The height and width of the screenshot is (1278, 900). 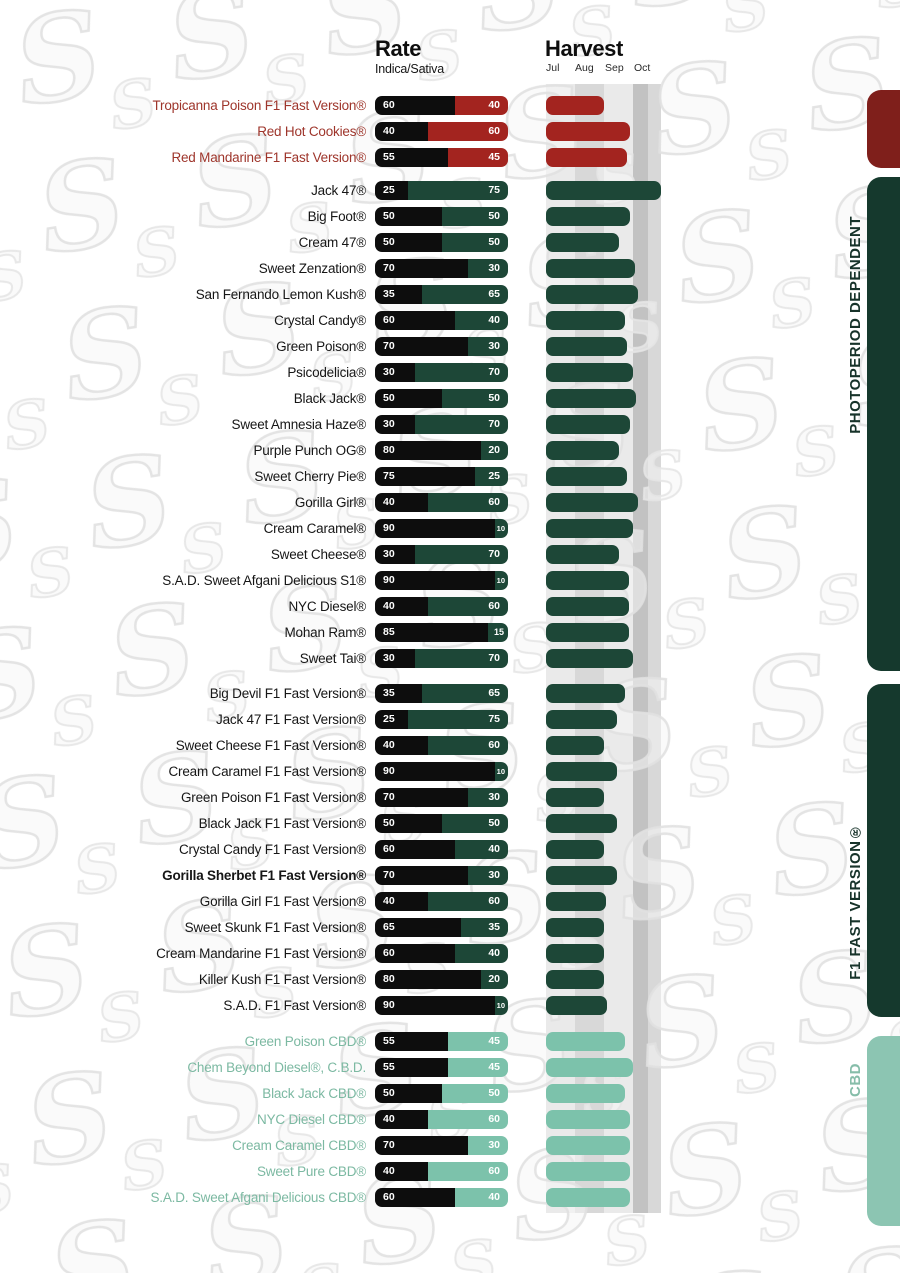 I want to click on indica-value: 40, so click(x=389, y=745).